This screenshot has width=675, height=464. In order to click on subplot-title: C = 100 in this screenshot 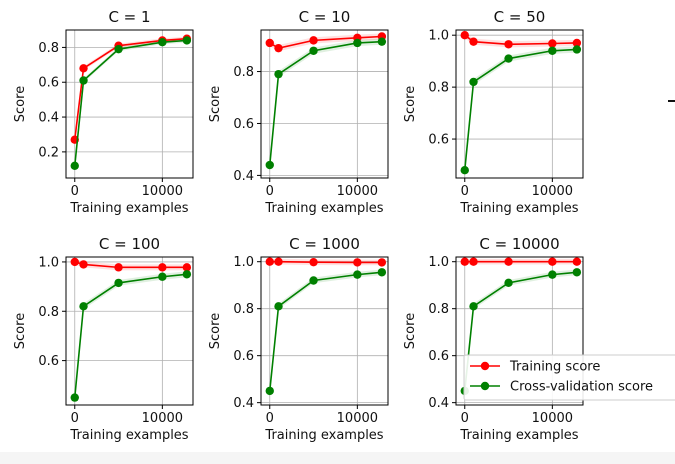, I will do `click(129, 244)`.